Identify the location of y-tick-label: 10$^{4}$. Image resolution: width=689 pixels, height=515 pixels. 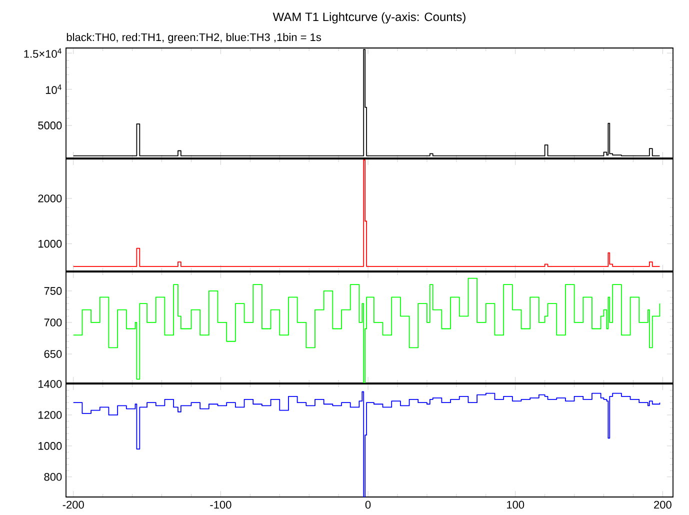
(54, 89).